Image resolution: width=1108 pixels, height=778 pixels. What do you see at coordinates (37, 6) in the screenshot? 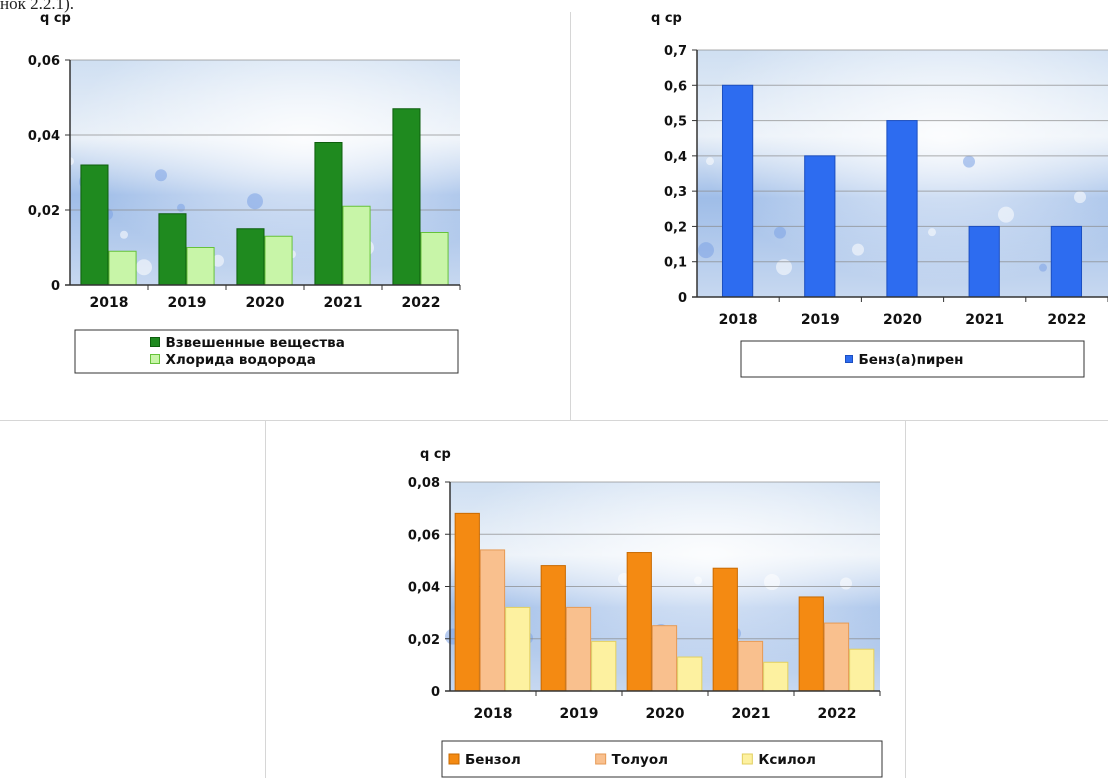
I see `header-fragment: нок 2.2.1).` at bounding box center [37, 6].